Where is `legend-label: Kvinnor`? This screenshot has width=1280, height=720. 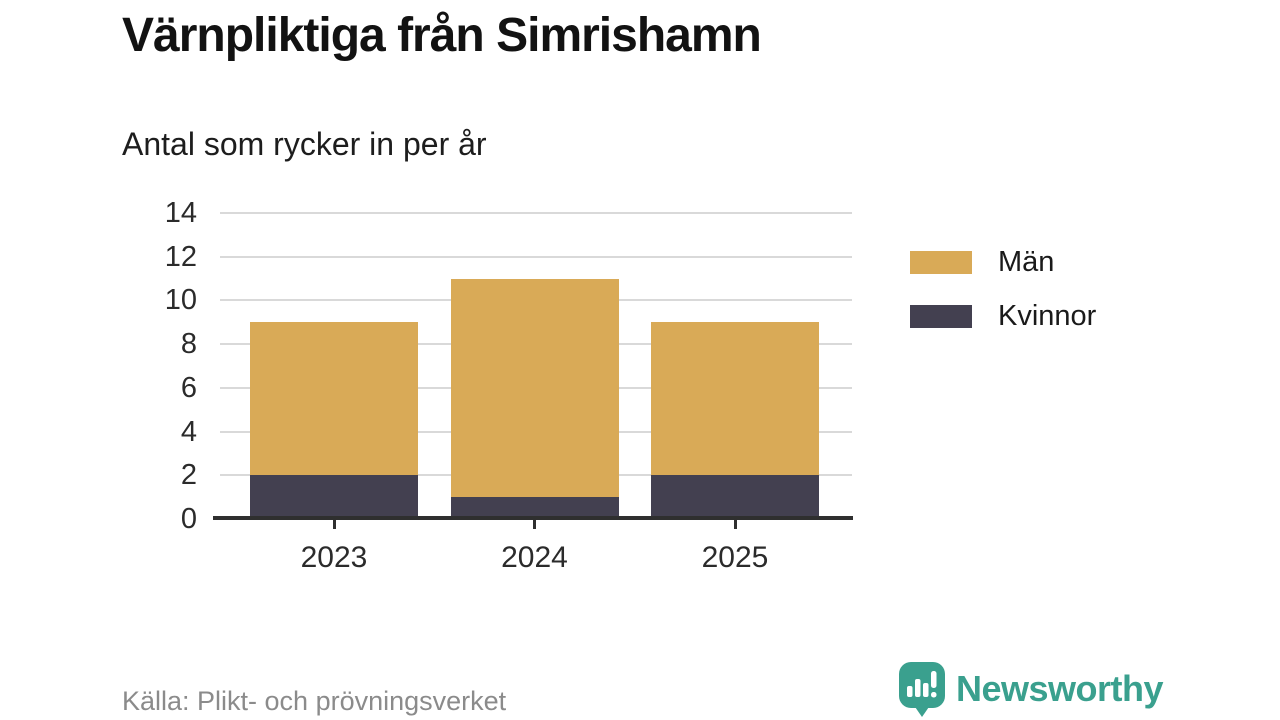
legend-label: Kvinnor is located at coordinates (1047, 316).